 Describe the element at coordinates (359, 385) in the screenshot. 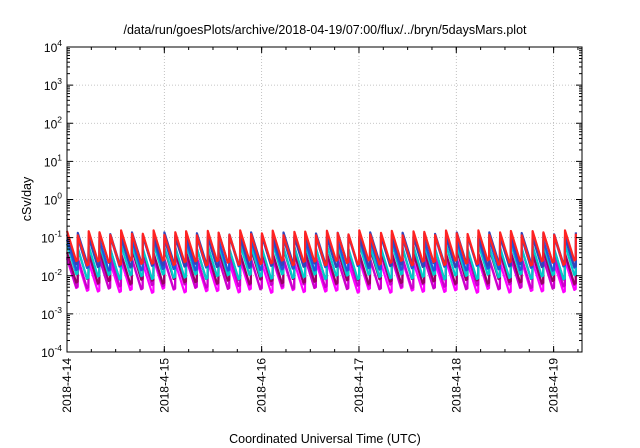

I see `x-tick-label: 2018-4-17` at that location.